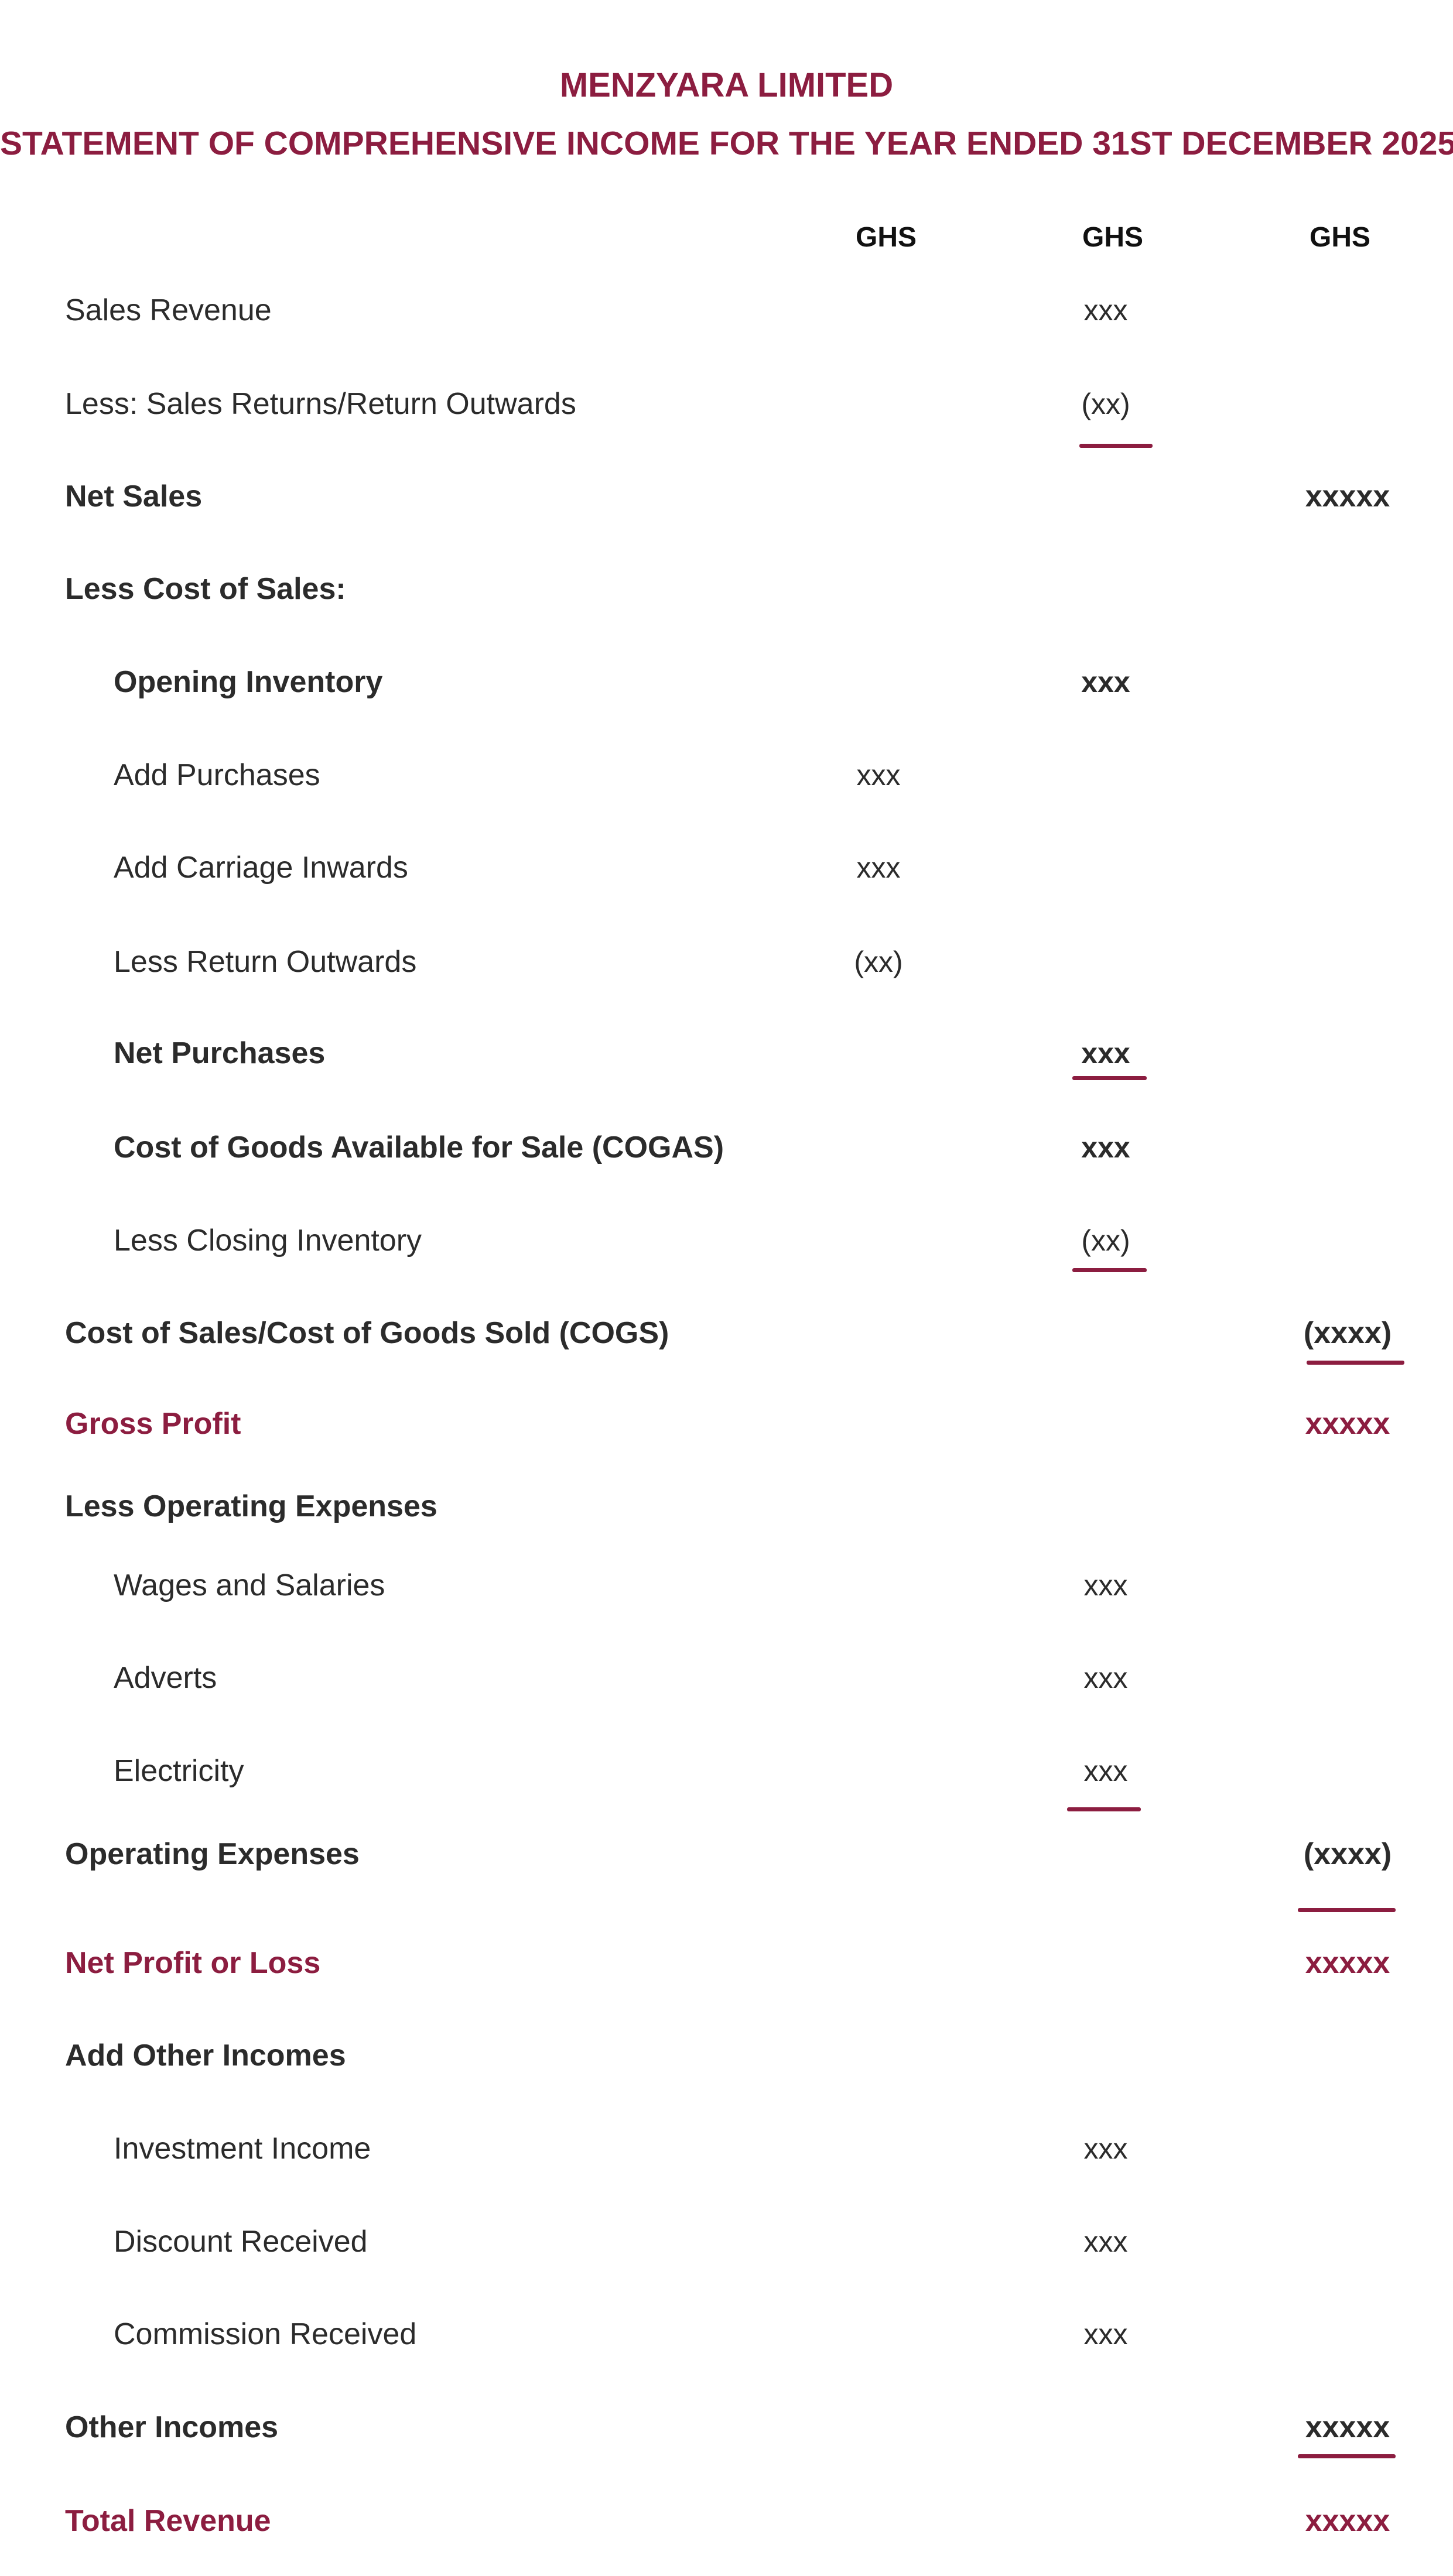  I want to click on statement-row: Operating Expenses (xxxx), so click(727, 1854).